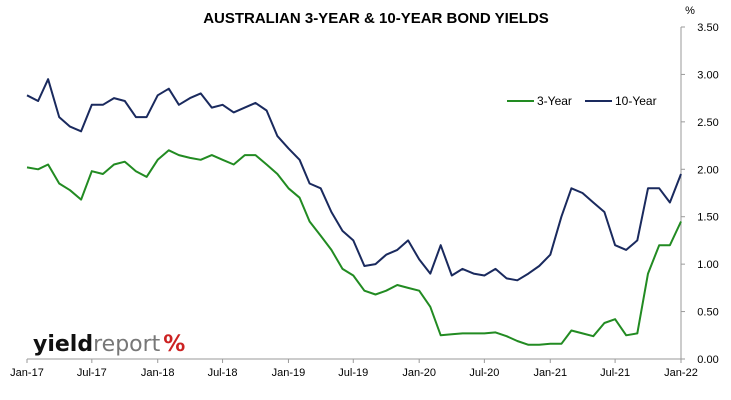 Image resolution: width=731 pixels, height=400 pixels. What do you see at coordinates (707, 75) in the screenshot?
I see `y-tick-label: 3.00` at bounding box center [707, 75].